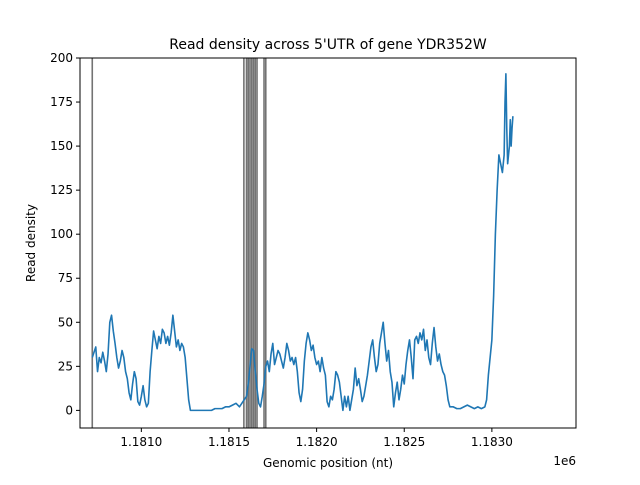  Describe the element at coordinates (141, 442) in the screenshot. I see `x-tick-label: 1.1810` at that location.